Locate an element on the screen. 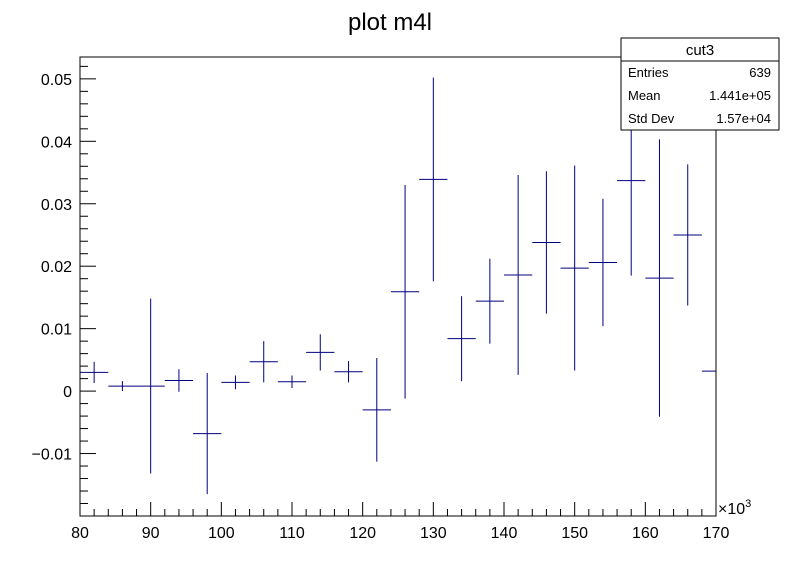  stats-box-frame is located at coordinates (700, 84).